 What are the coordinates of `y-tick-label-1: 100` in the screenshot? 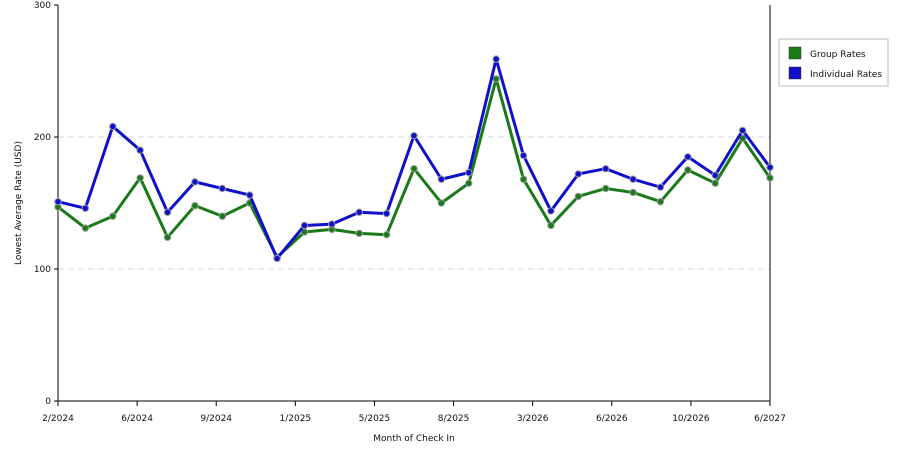 It's located at (42, 270).